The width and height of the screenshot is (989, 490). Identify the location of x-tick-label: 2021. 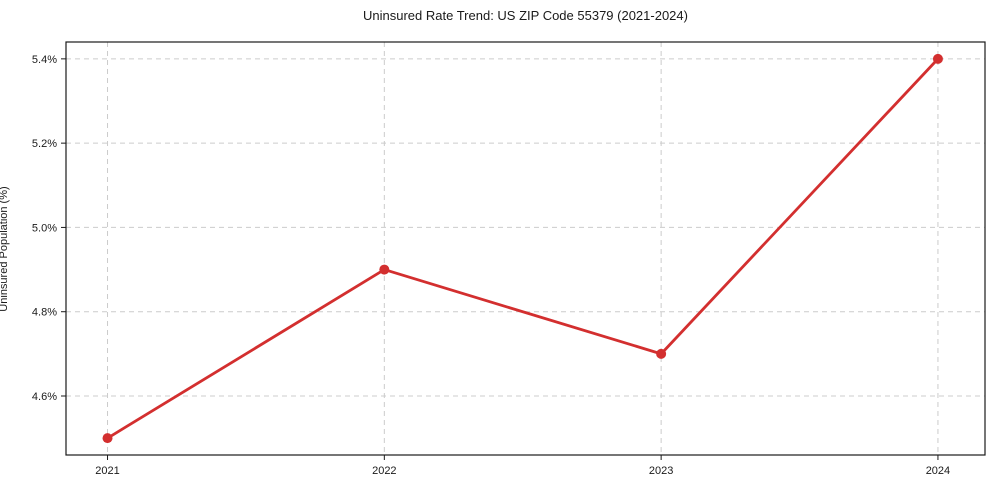
(107, 471).